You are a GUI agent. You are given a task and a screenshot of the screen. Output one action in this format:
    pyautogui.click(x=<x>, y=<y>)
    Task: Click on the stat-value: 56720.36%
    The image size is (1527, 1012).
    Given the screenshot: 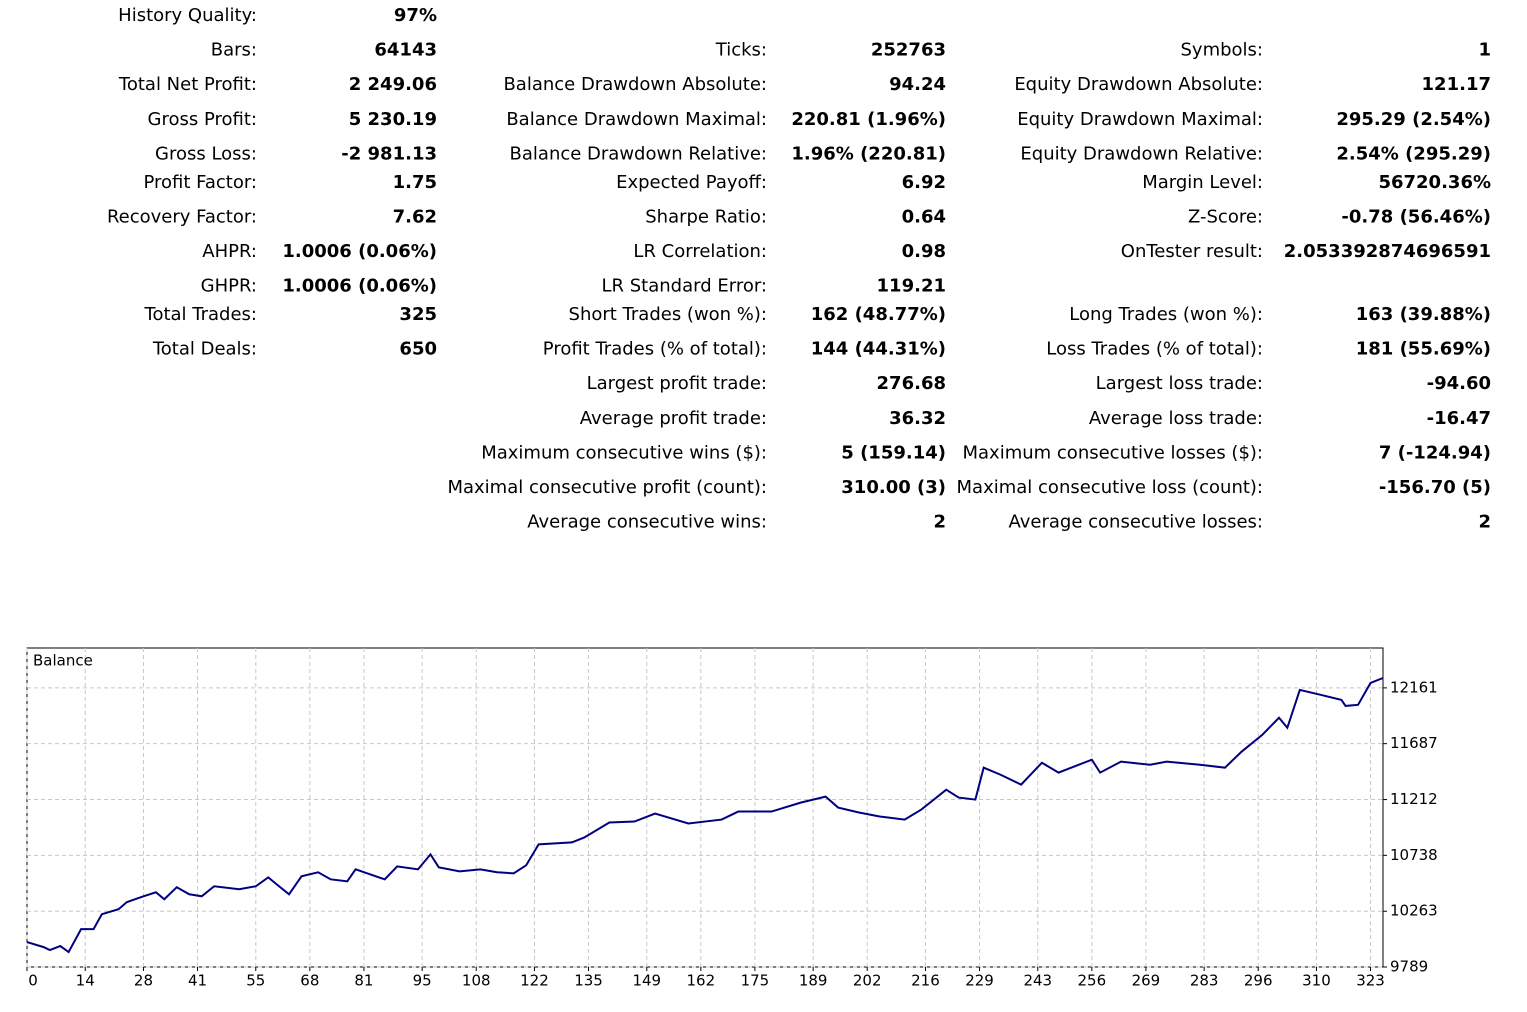 What is the action you would take?
    pyautogui.click(x=1434, y=182)
    